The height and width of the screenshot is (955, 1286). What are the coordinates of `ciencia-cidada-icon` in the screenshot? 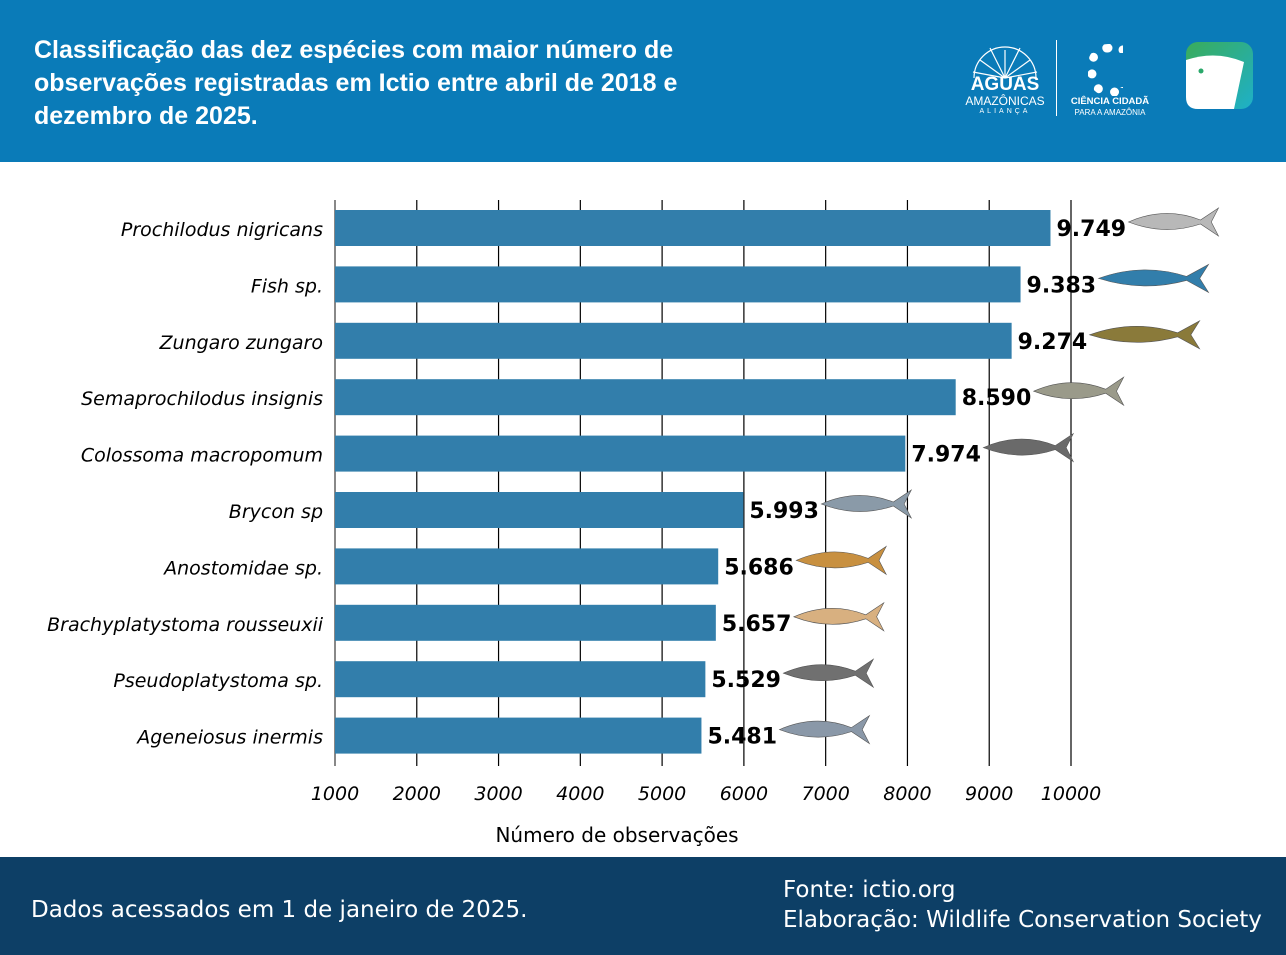 It's located at (1105, 70).